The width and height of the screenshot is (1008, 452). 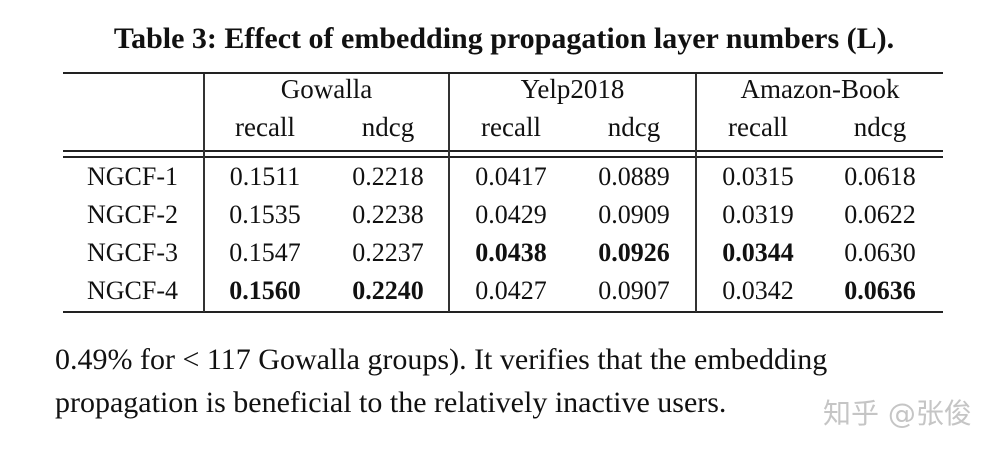 I want to click on table-cell: 0.0429, so click(x=511, y=214).